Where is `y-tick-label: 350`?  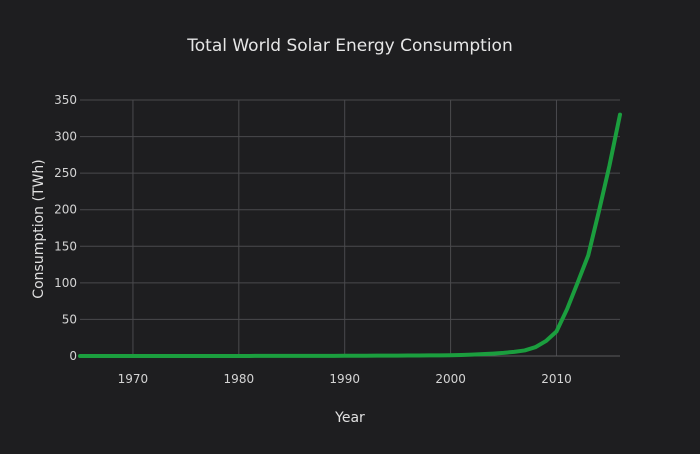
y-tick-label: 350 is located at coordinates (65, 100).